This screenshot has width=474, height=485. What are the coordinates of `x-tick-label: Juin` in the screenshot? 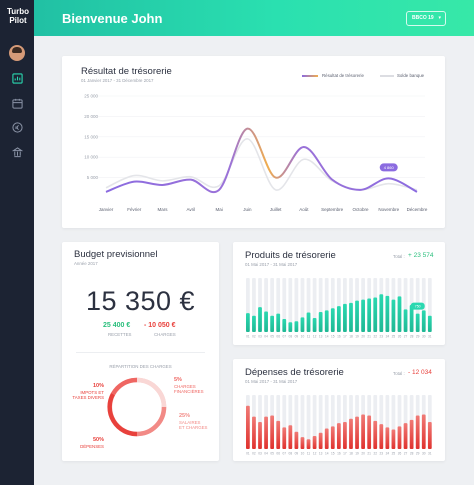 It's located at (247, 209).